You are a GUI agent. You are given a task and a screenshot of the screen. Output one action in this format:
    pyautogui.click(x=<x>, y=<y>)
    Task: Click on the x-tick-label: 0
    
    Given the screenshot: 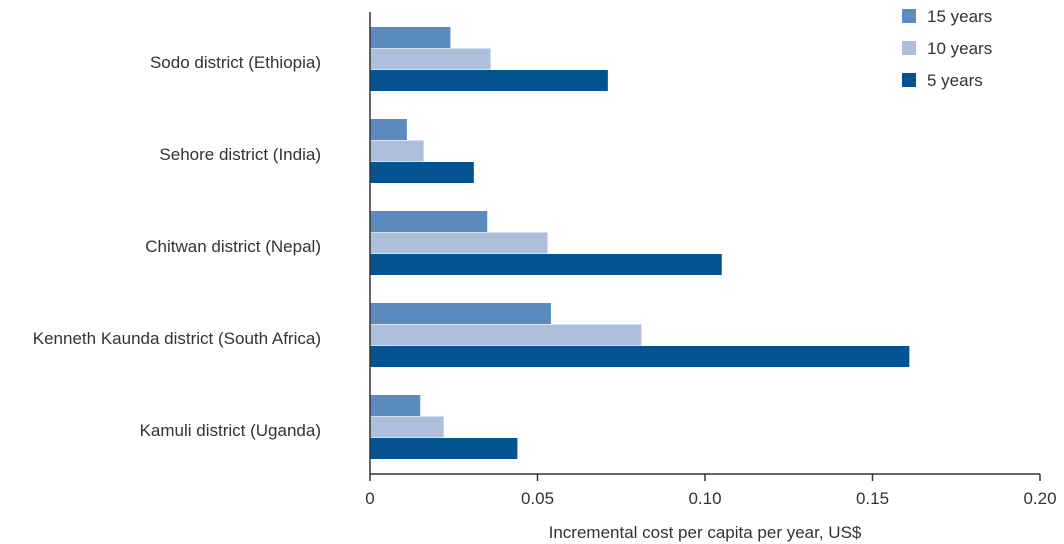 What is the action you would take?
    pyautogui.click(x=369, y=498)
    